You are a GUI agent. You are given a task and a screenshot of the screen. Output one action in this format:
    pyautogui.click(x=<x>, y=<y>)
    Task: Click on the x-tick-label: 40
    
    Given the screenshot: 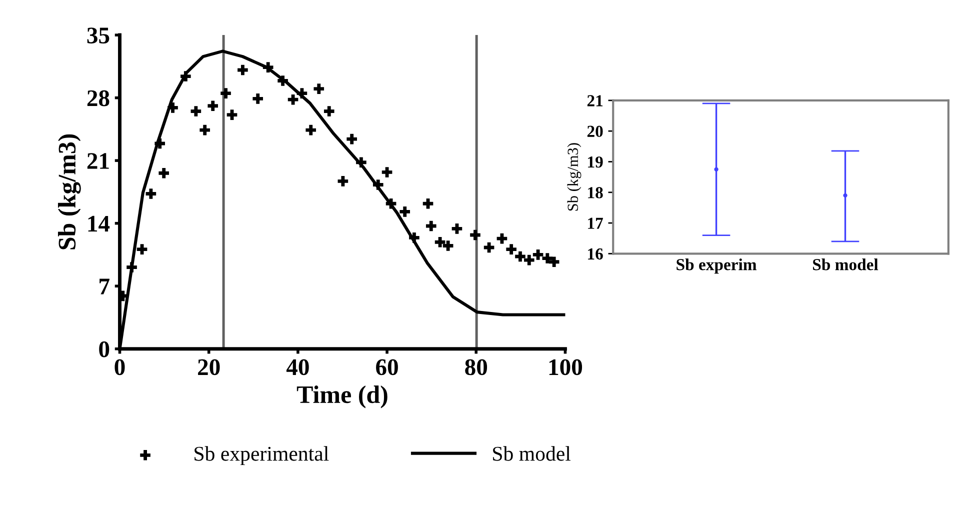 What is the action you would take?
    pyautogui.click(x=297, y=367)
    